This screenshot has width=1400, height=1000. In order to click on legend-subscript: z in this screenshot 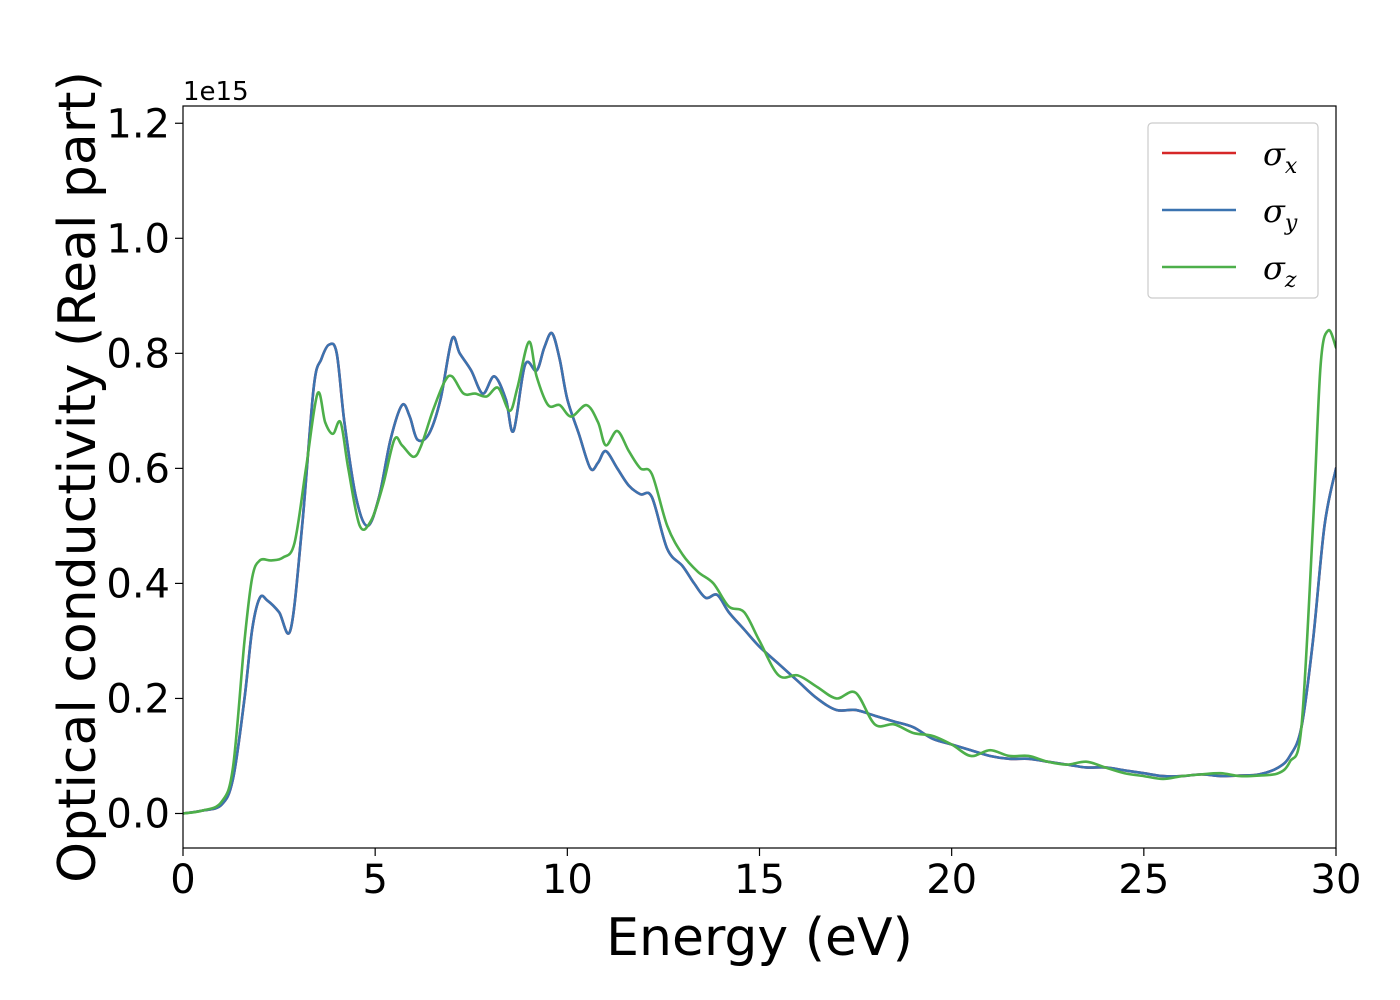, I will do `click(1290, 280)`.